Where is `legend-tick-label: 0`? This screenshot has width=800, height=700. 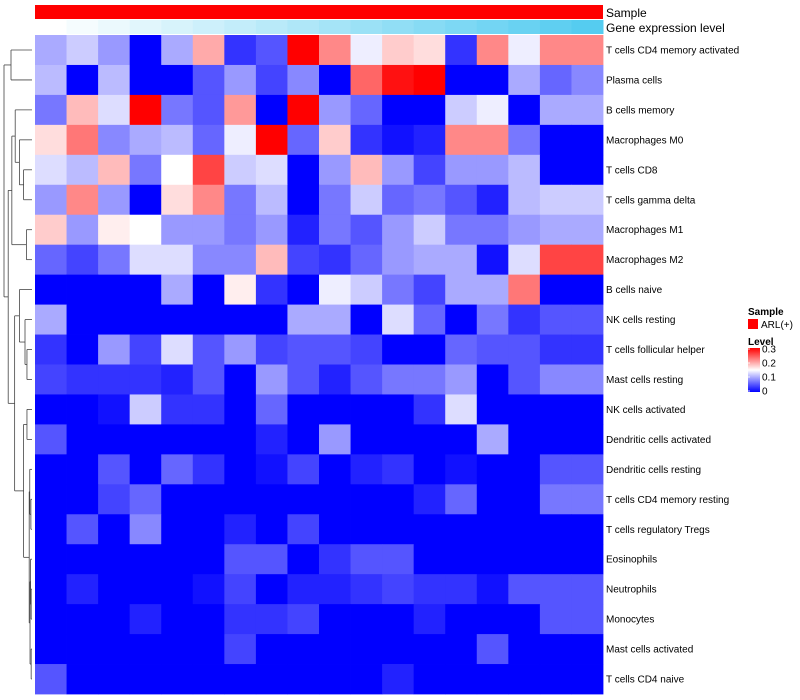
legend-tick-label: 0 is located at coordinates (765, 392).